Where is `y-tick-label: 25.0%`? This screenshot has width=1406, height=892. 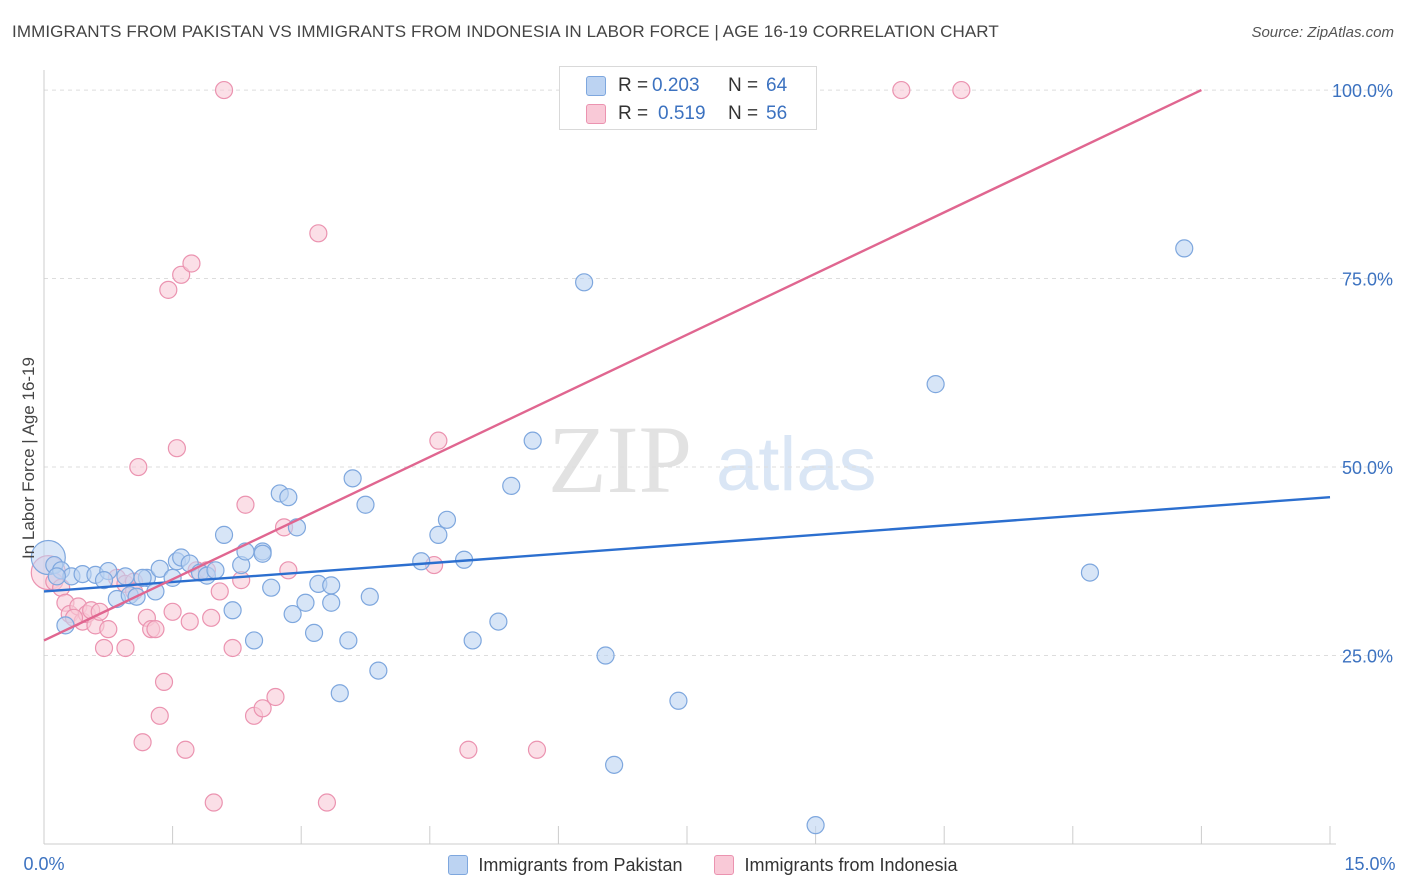 y-tick-label: 25.0% is located at coordinates (1367, 657).